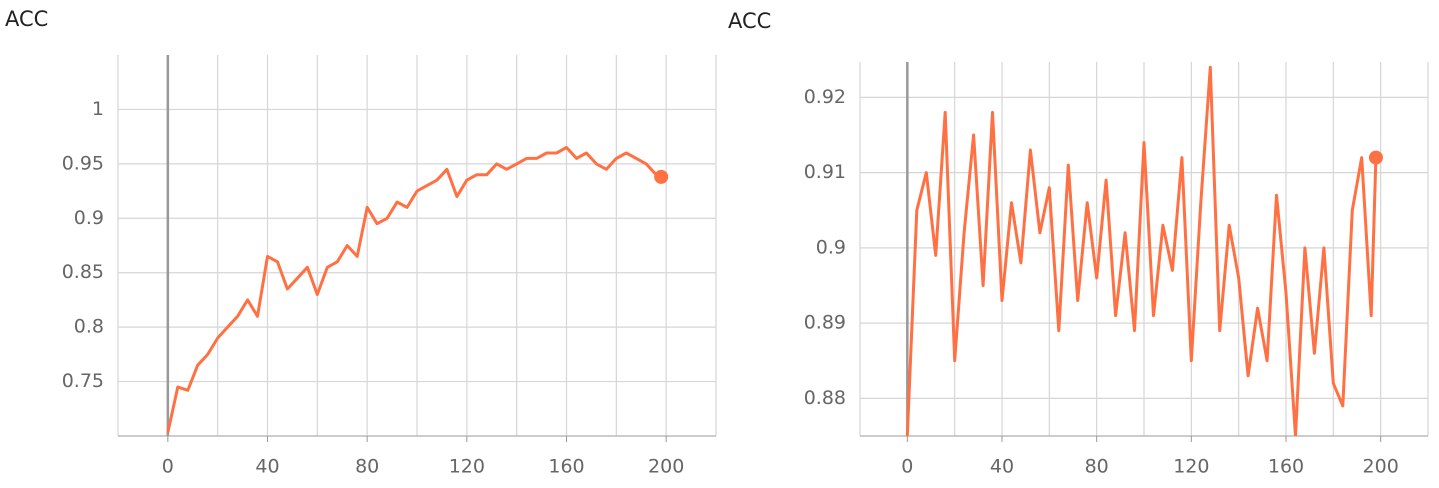 Image resolution: width=1439 pixels, height=488 pixels. Describe the element at coordinates (83, 163) in the screenshot. I see `y-tick-label: 0.95` at that location.